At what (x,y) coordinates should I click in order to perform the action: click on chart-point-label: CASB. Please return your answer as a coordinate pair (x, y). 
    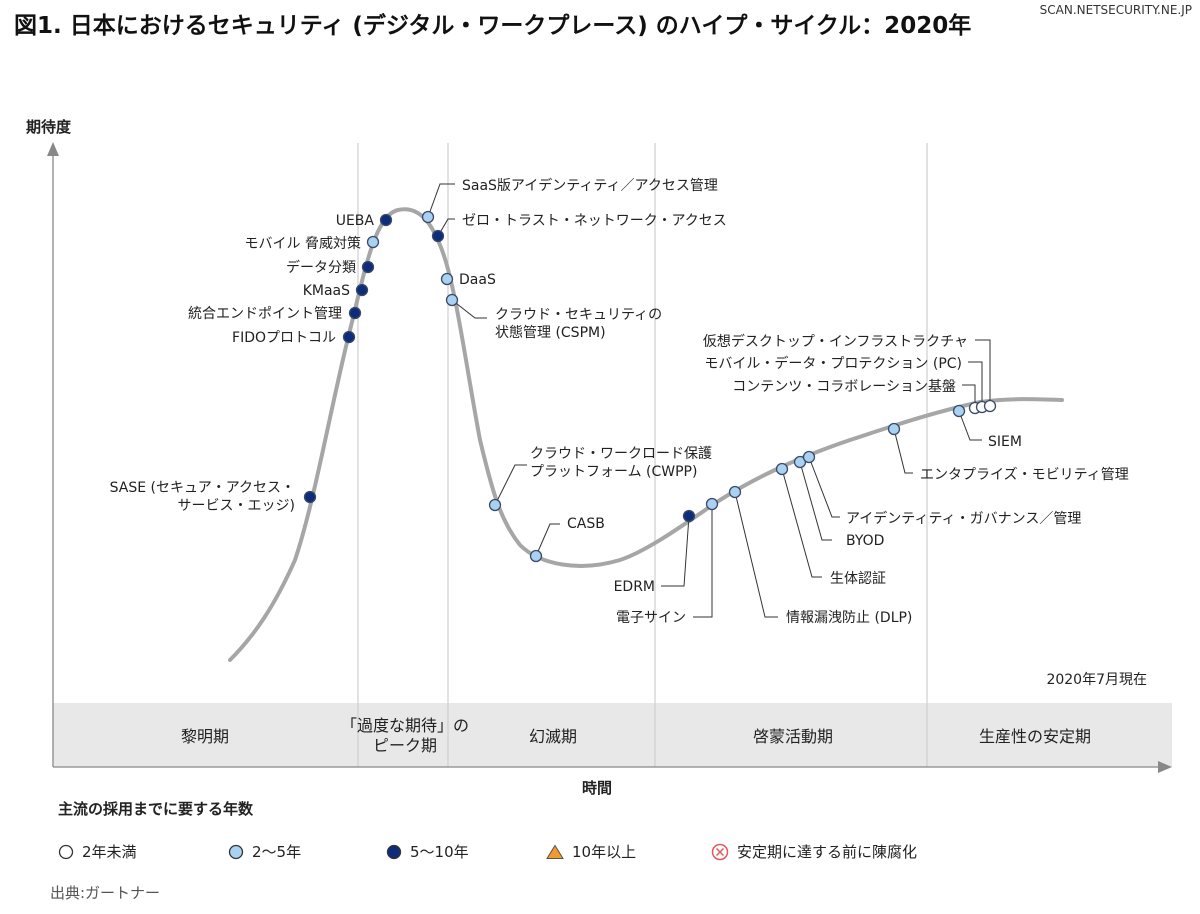
    Looking at the image, I should click on (586, 524).